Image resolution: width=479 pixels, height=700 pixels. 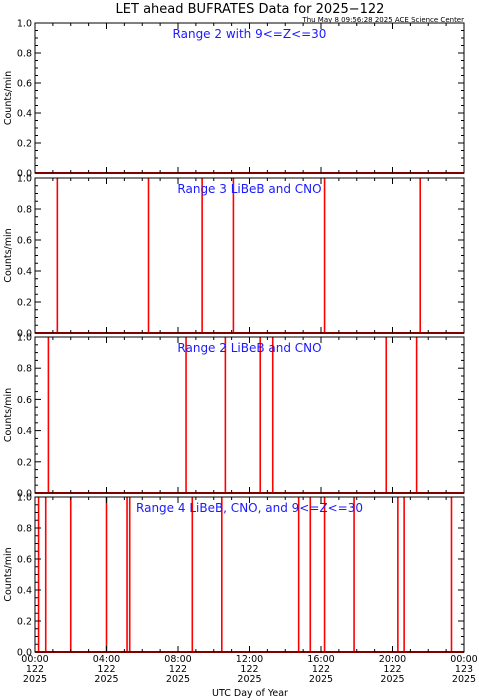 I want to click on x-tick-label: 16:00, so click(x=320, y=659).